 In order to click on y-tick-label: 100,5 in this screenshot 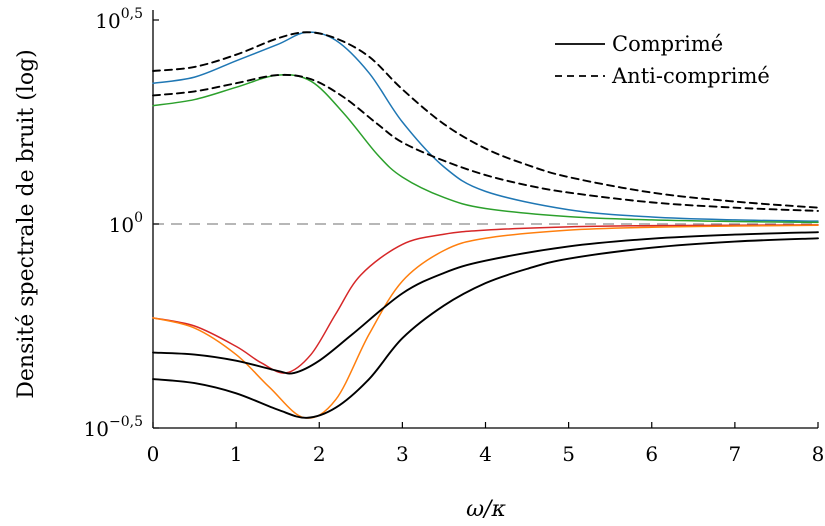, I will do `click(119, 19)`.